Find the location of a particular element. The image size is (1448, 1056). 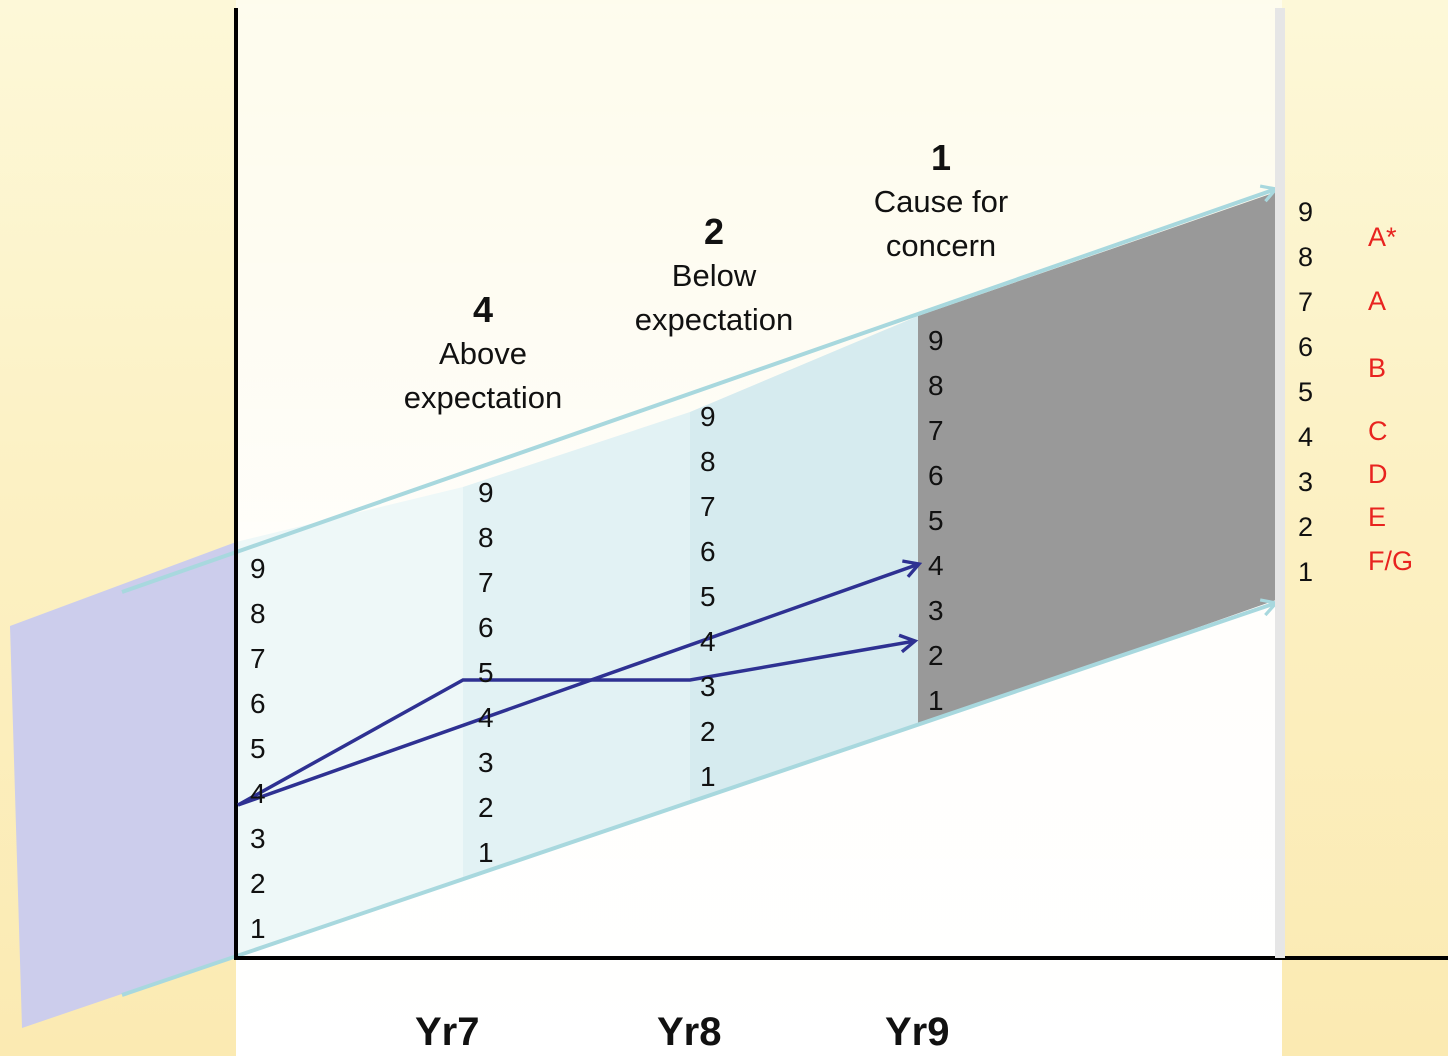

header-number: 2 is located at coordinates (714, 231).